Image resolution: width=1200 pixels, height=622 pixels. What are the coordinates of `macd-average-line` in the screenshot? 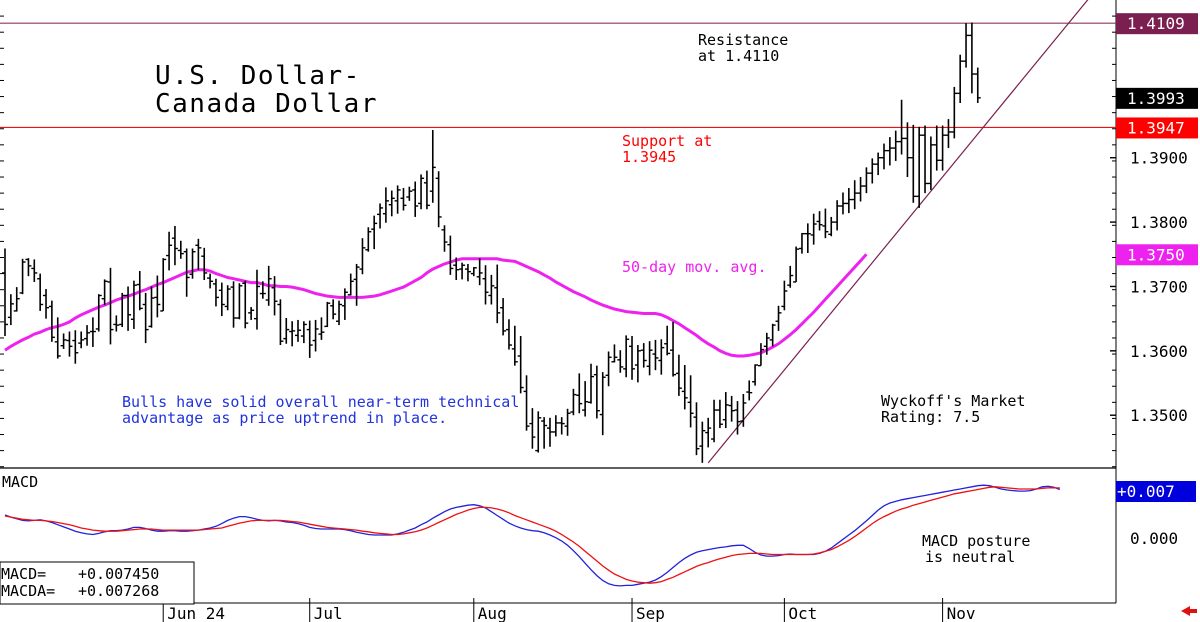 It's located at (532, 535).